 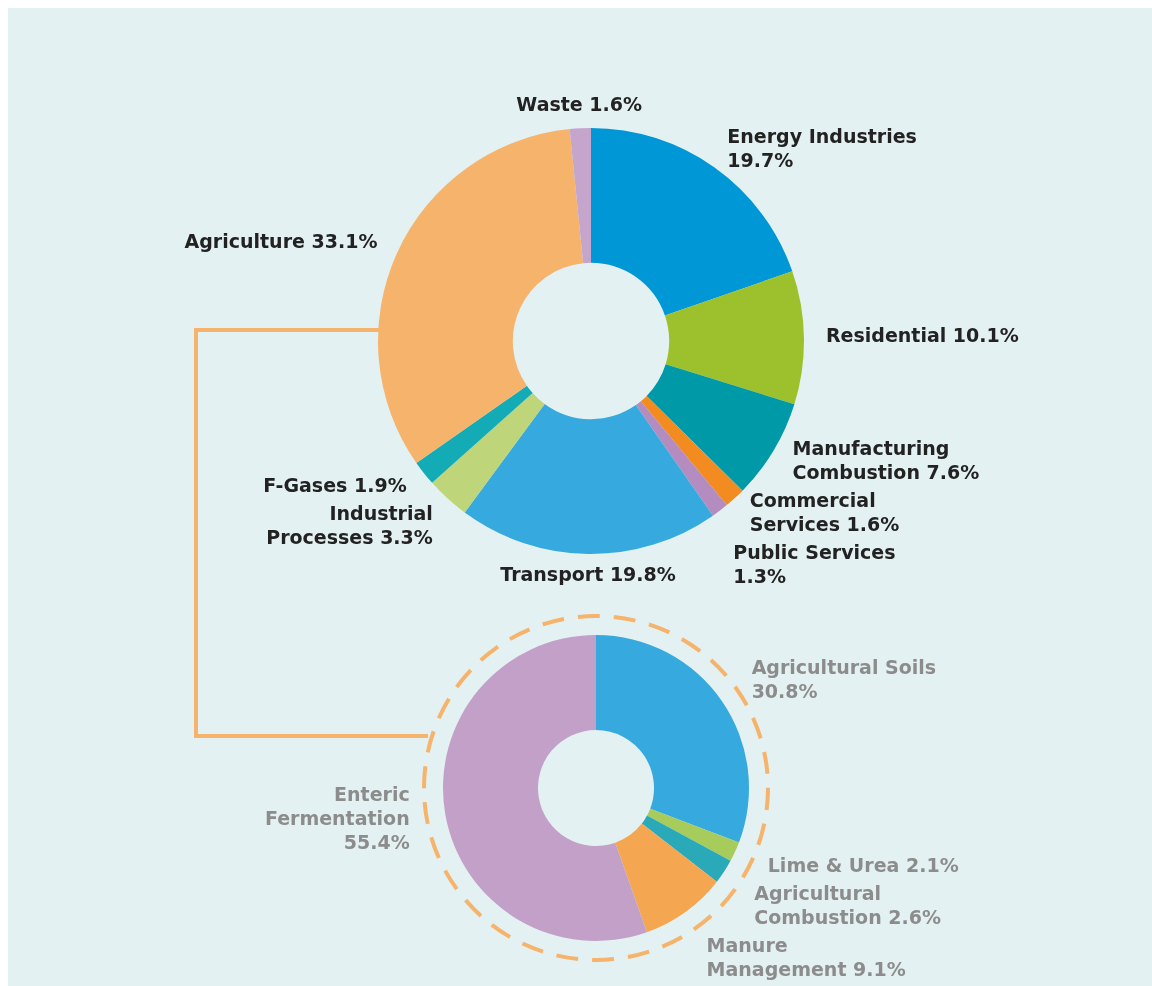 What do you see at coordinates (822, 135) in the screenshot?
I see `slice-label: Energy Industries` at bounding box center [822, 135].